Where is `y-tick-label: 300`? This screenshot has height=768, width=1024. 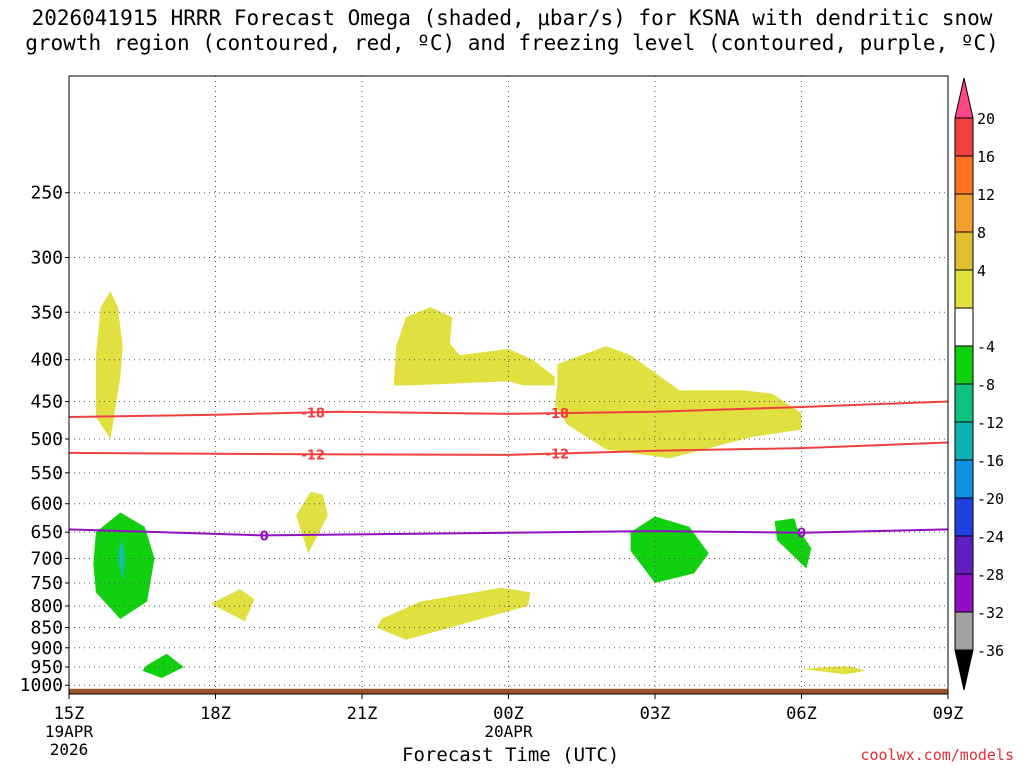
y-tick-label: 300 is located at coordinates (46, 257).